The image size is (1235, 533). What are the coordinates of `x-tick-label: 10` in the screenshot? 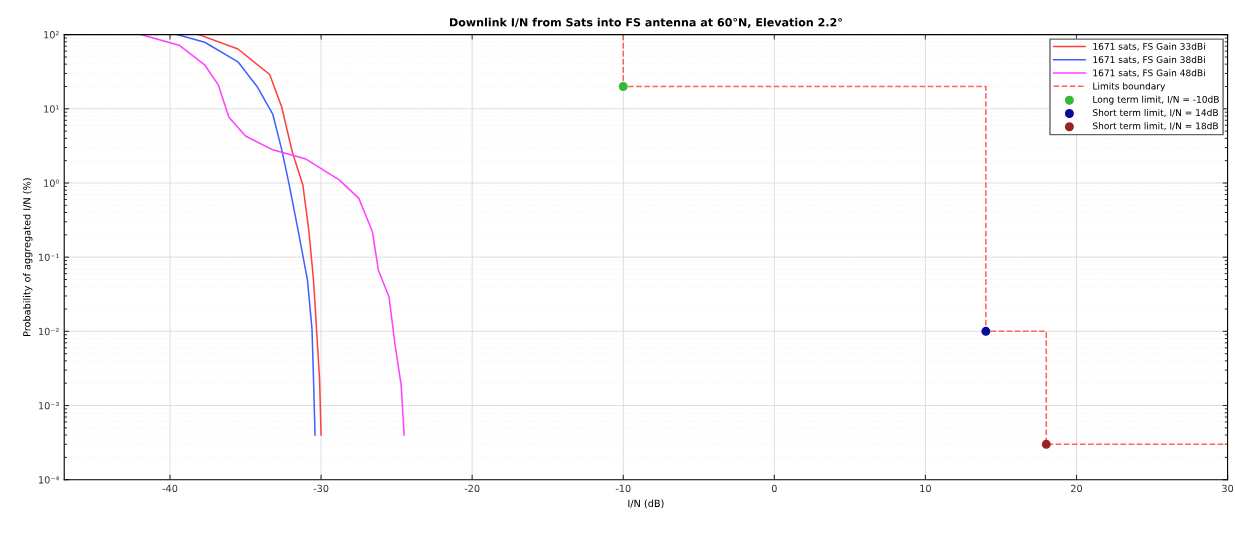 It's located at (925, 488).